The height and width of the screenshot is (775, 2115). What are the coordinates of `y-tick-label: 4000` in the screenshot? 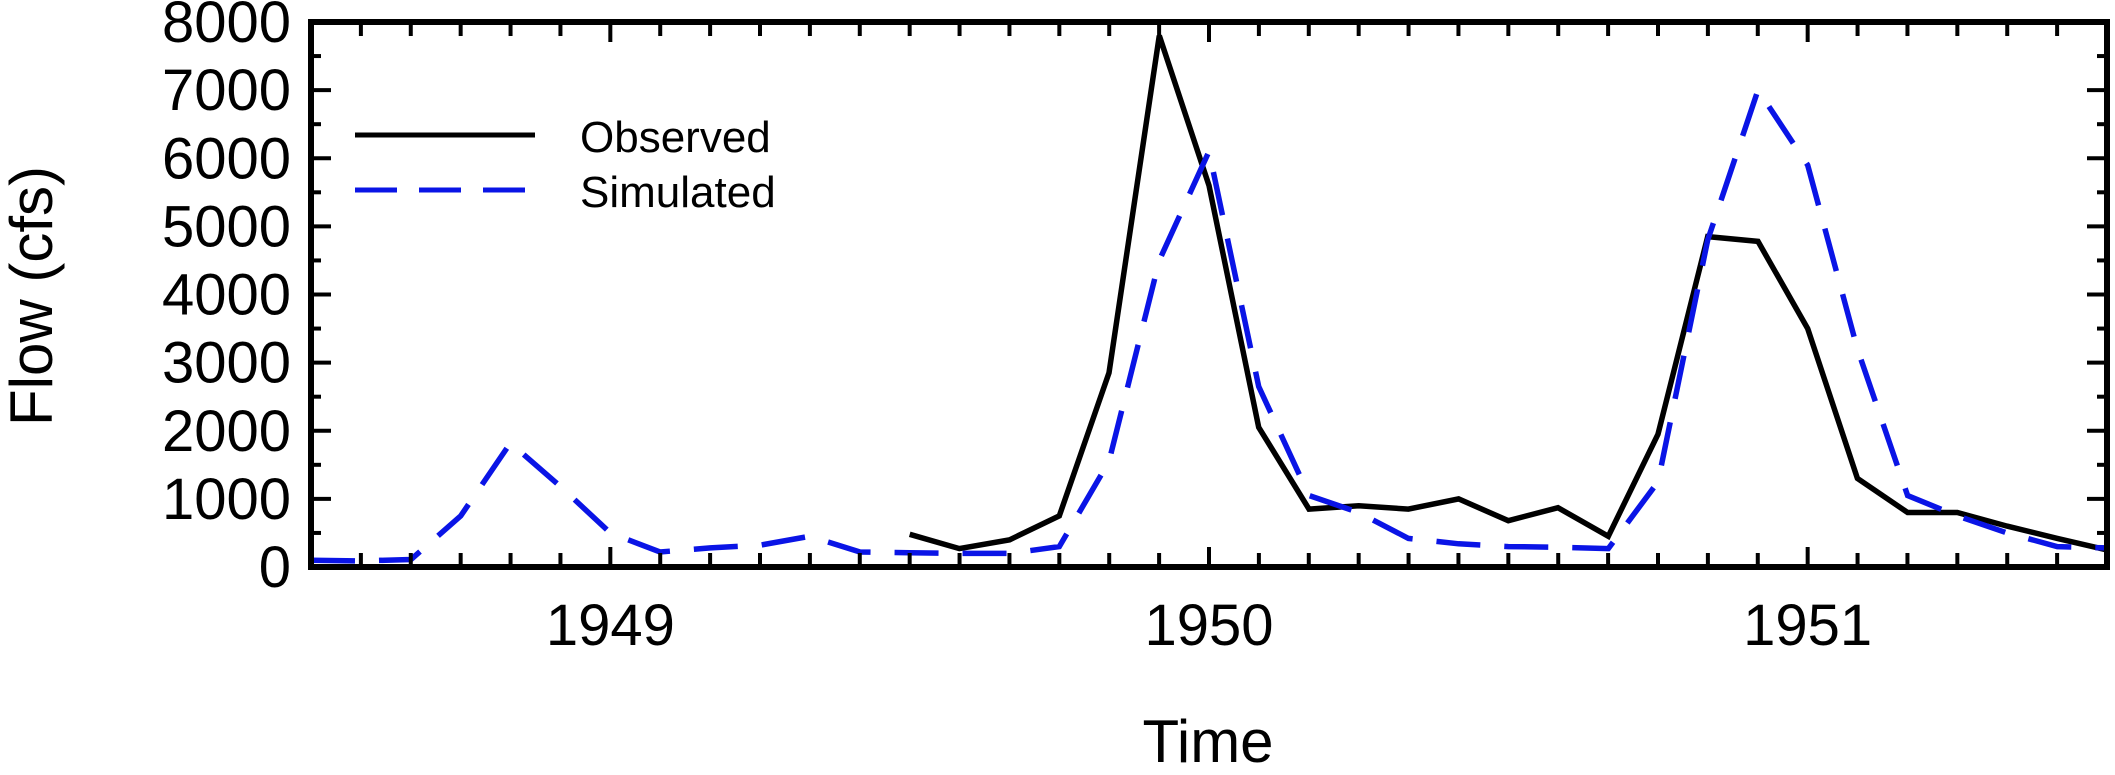 It's located at (226, 295).